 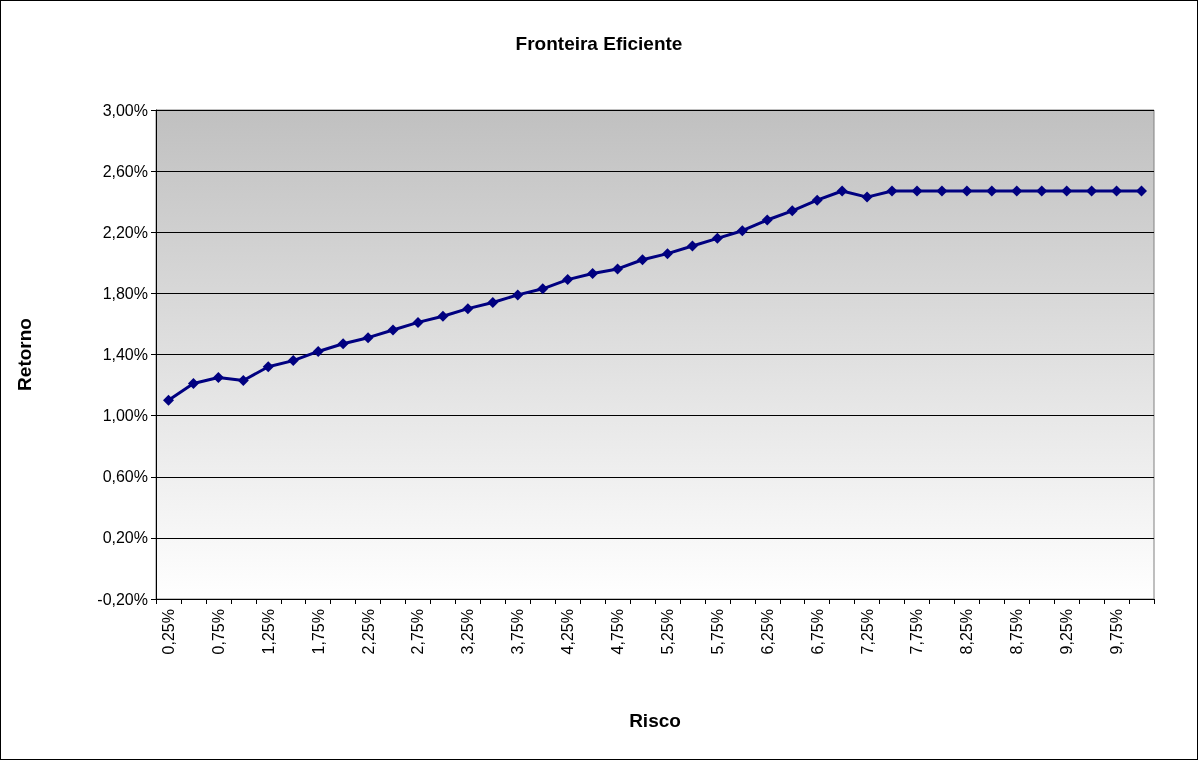 What do you see at coordinates (268, 632) in the screenshot?
I see `x-tick-label: 1,25%` at bounding box center [268, 632].